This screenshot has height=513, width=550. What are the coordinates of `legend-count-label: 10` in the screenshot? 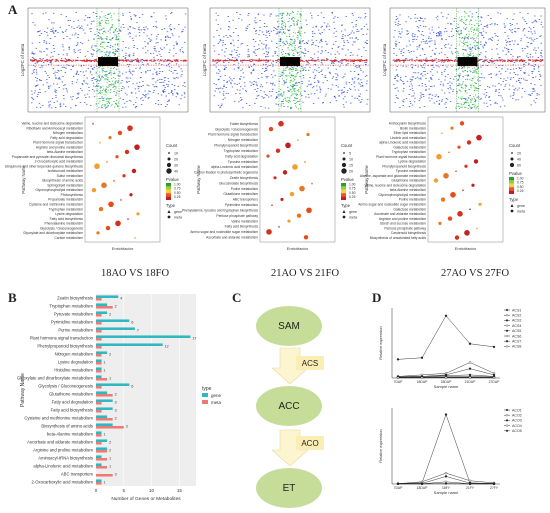 It's located at (176, 154).